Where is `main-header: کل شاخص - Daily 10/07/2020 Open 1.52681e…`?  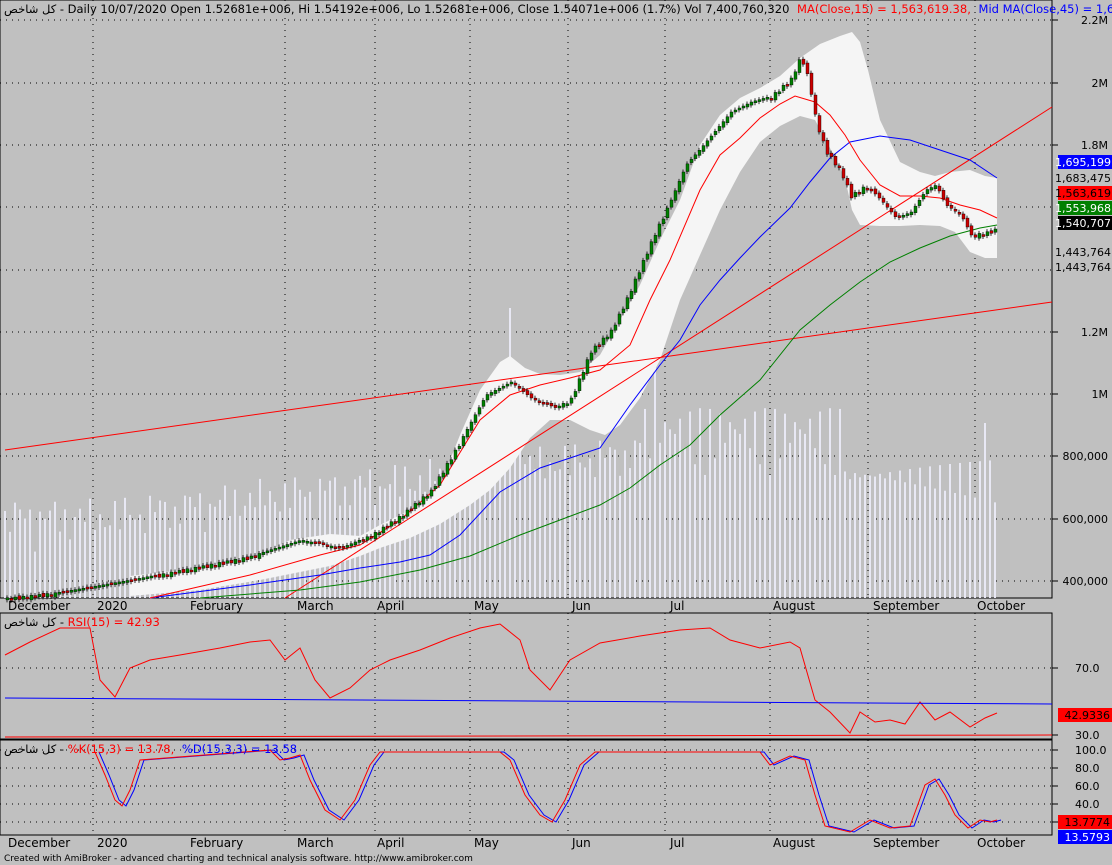 main-header: کل شاخص - Daily 10/07/2020 Open 1.52681e… is located at coordinates (558, 9).